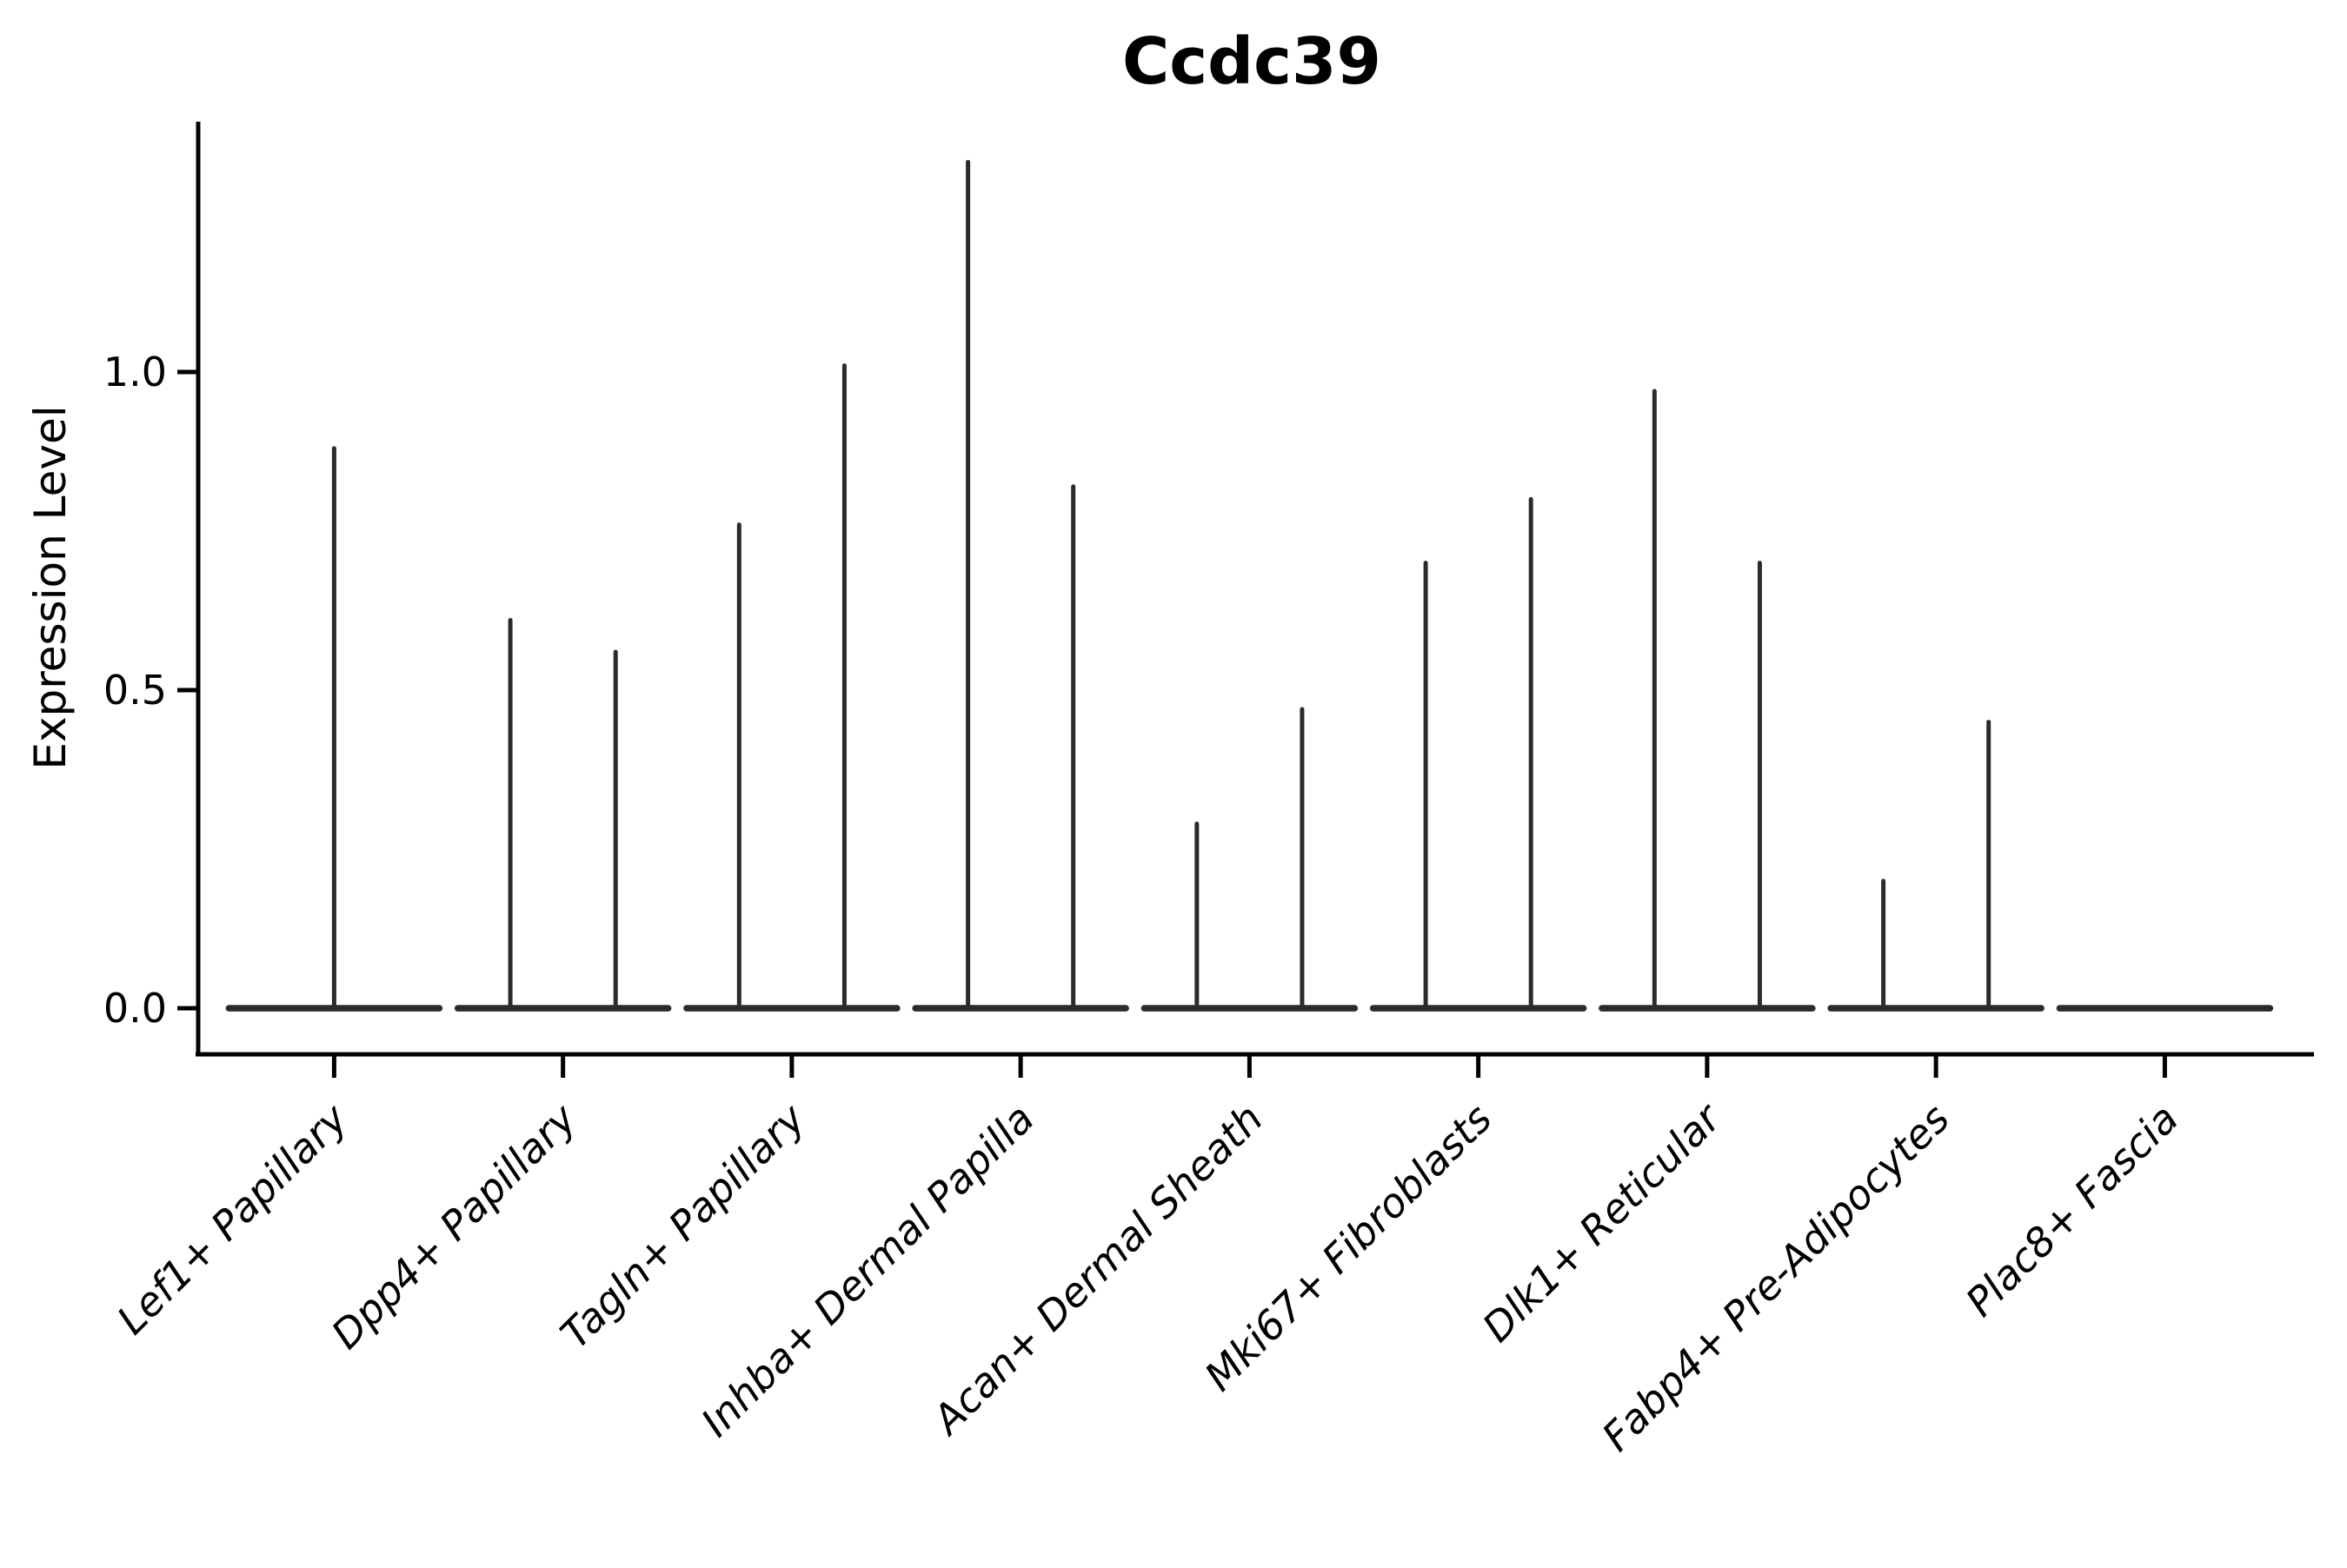 The height and width of the screenshot is (1568, 2347). I want to click on x-category-label: Dpp4+ Papillary, so click(454, 1226).